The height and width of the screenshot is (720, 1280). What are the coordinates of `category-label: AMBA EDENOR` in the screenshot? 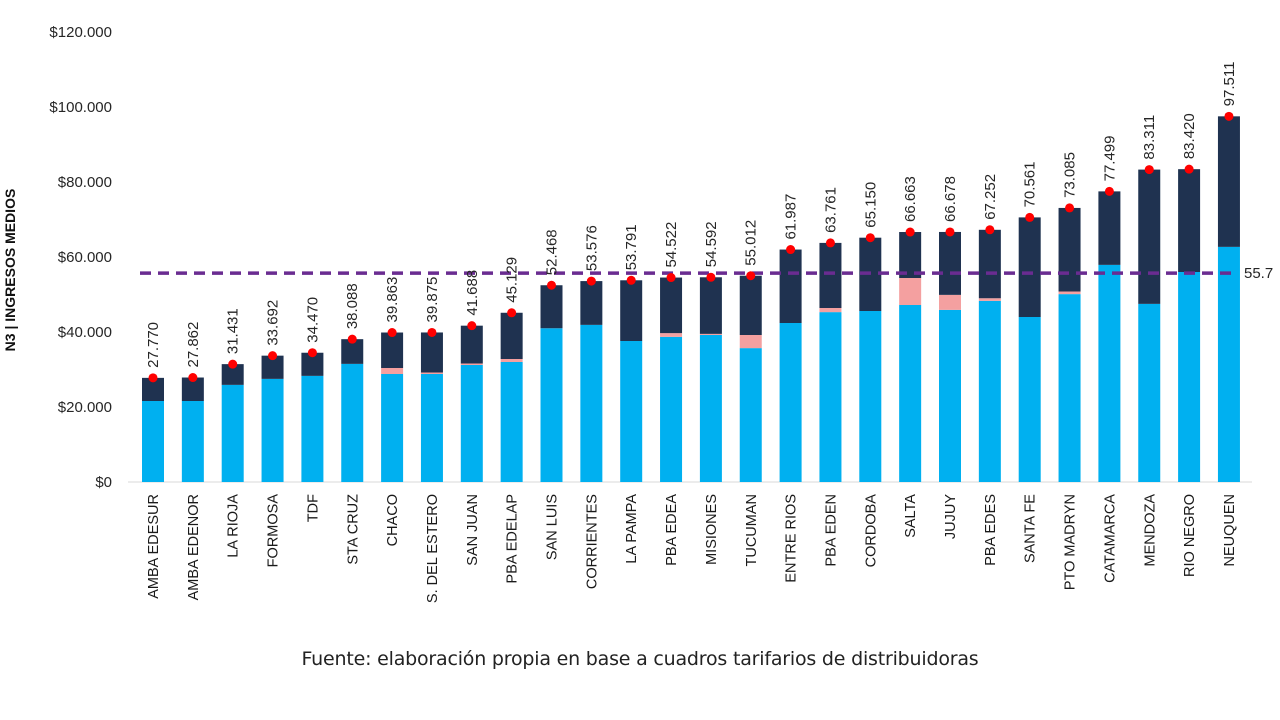 It's located at (194, 547).